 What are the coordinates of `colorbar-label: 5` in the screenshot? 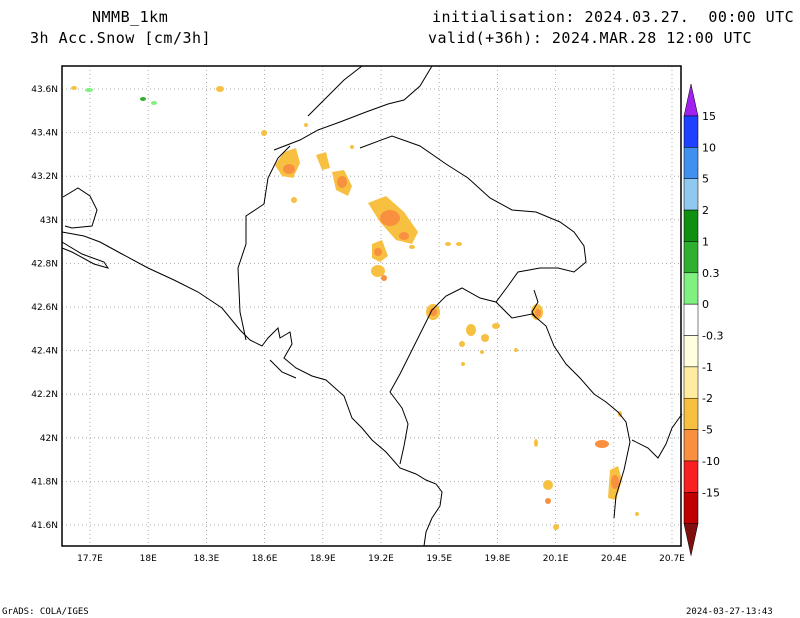 It's located at (705, 179).